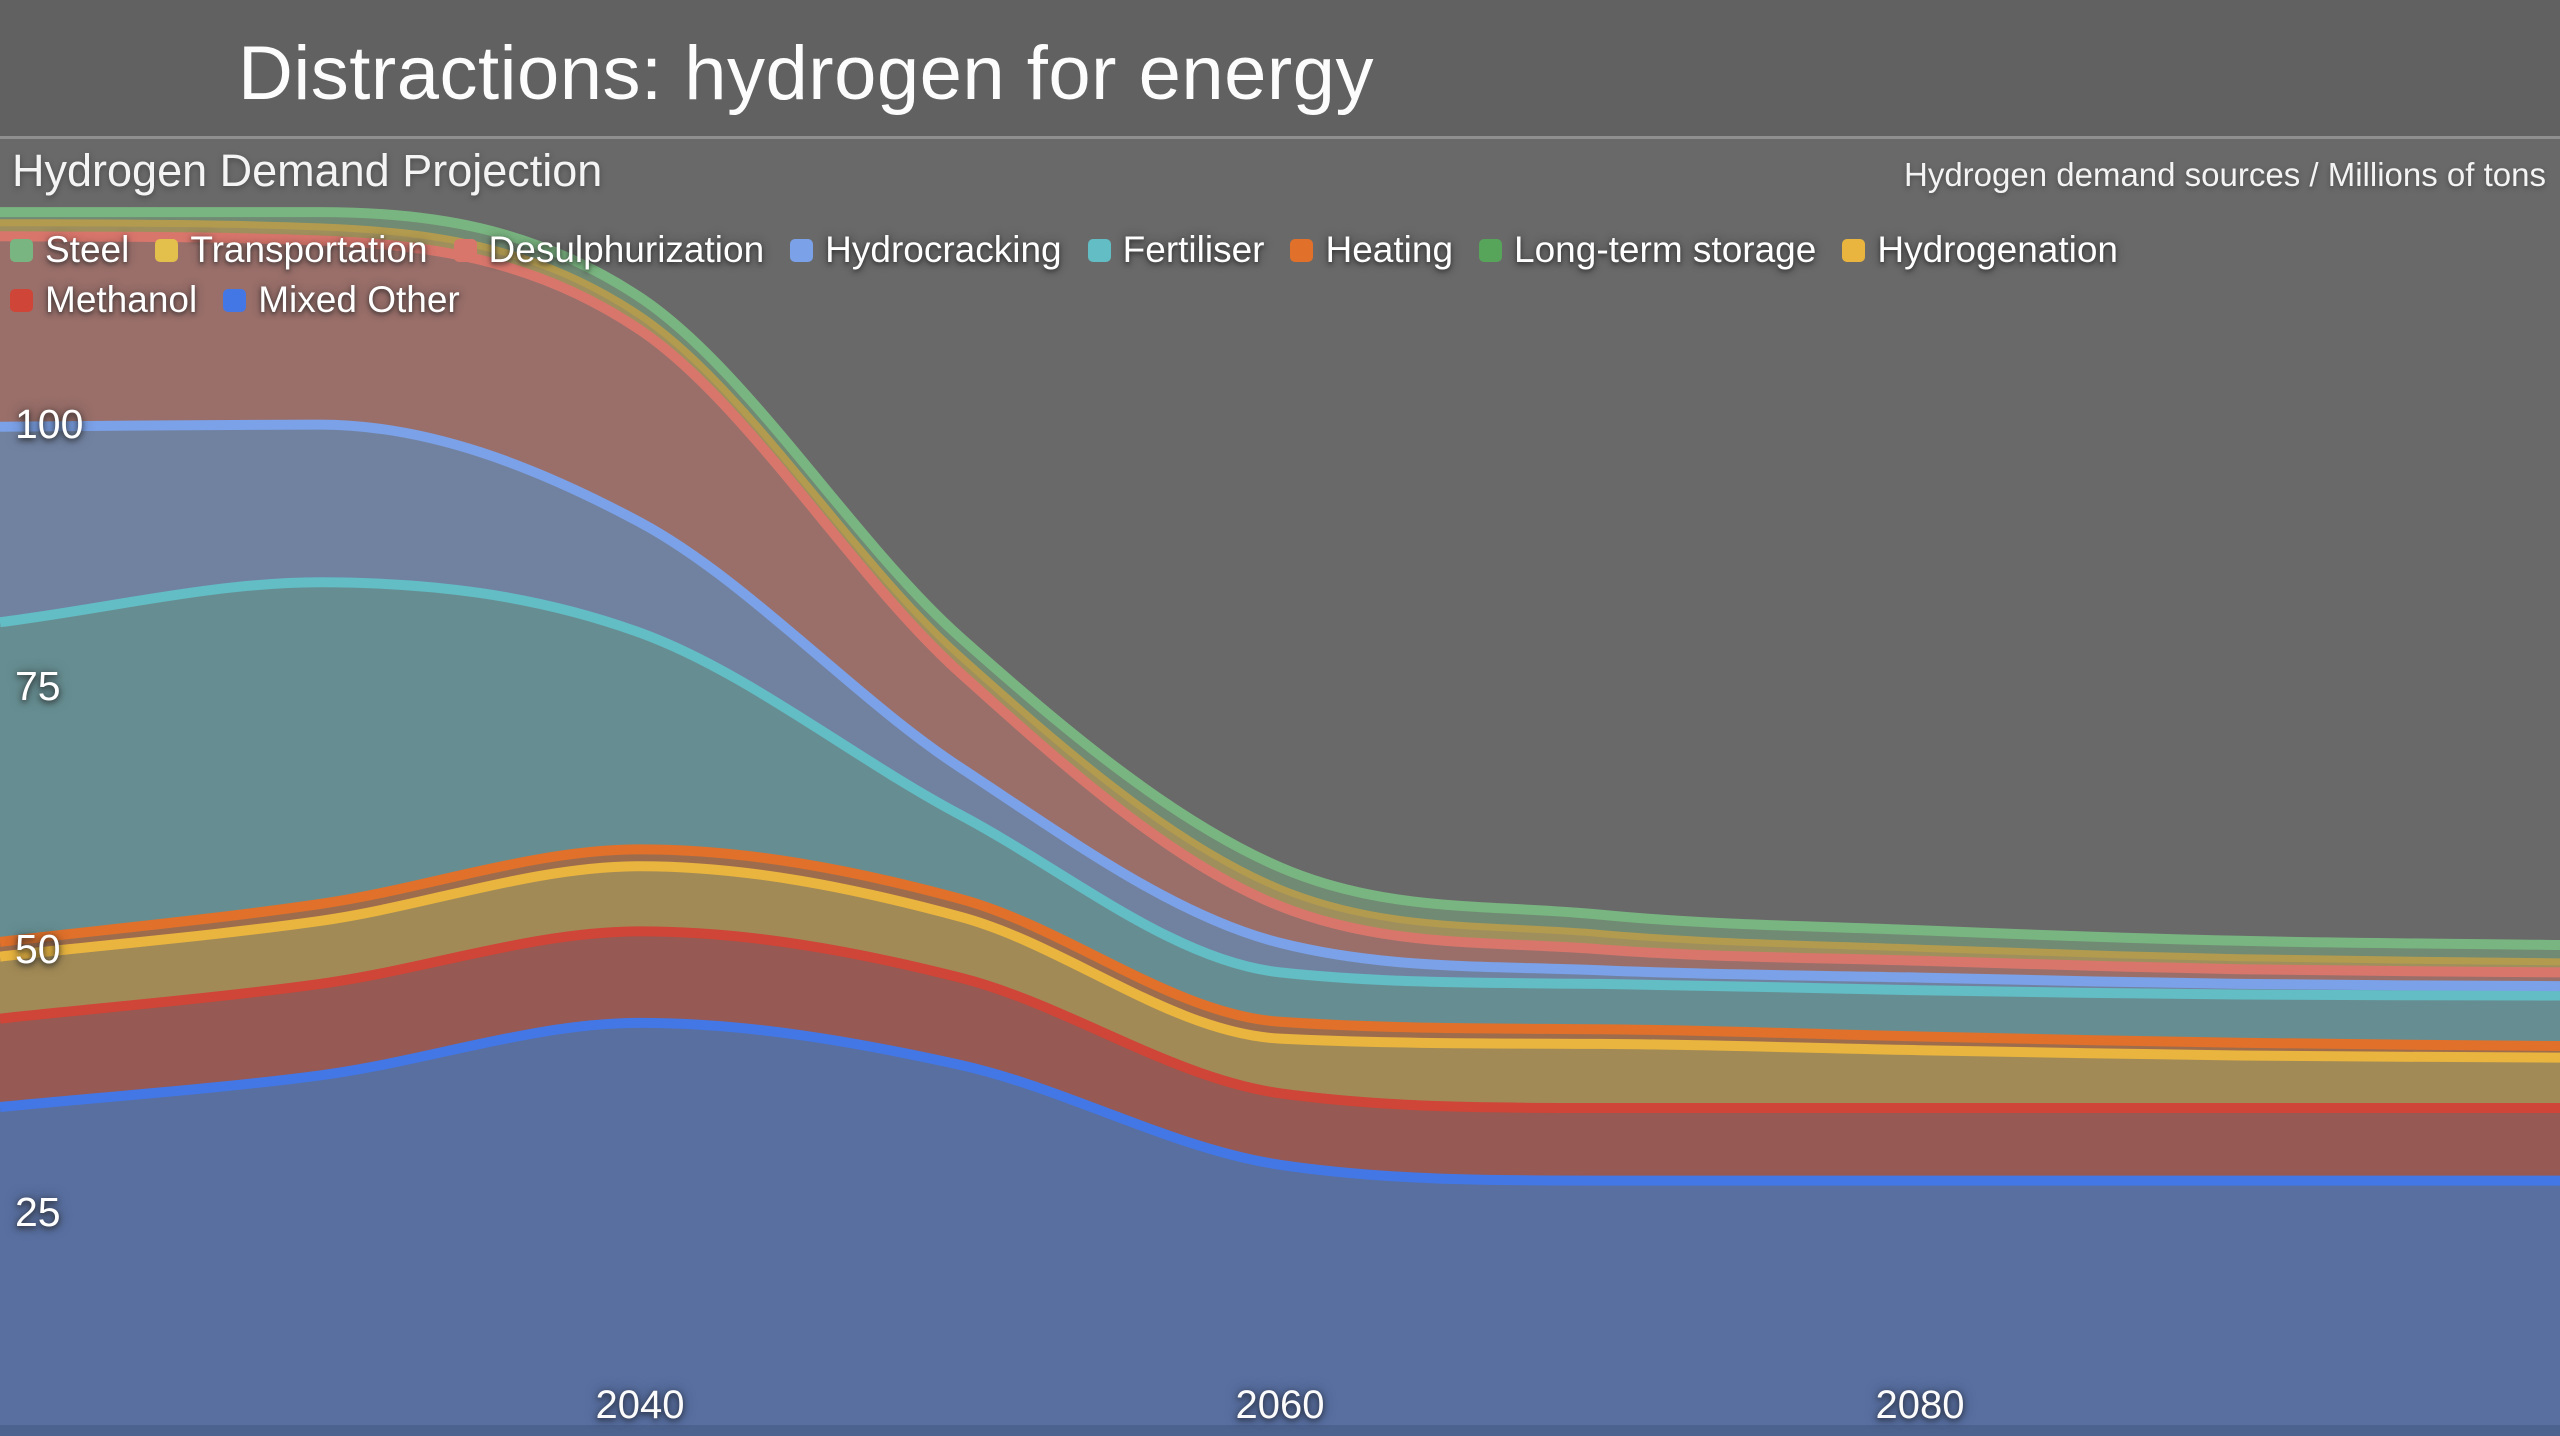  Describe the element at coordinates (307, 170) in the screenshot. I see `chart-title: Hydrogen Demand Projection` at that location.